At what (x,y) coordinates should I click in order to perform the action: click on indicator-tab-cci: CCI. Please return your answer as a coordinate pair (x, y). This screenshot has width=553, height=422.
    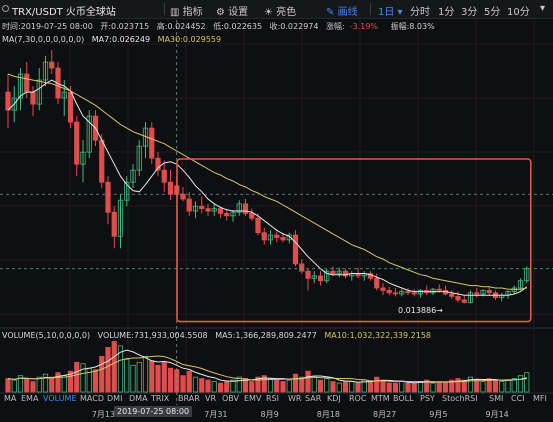
    Looking at the image, I should click on (518, 398).